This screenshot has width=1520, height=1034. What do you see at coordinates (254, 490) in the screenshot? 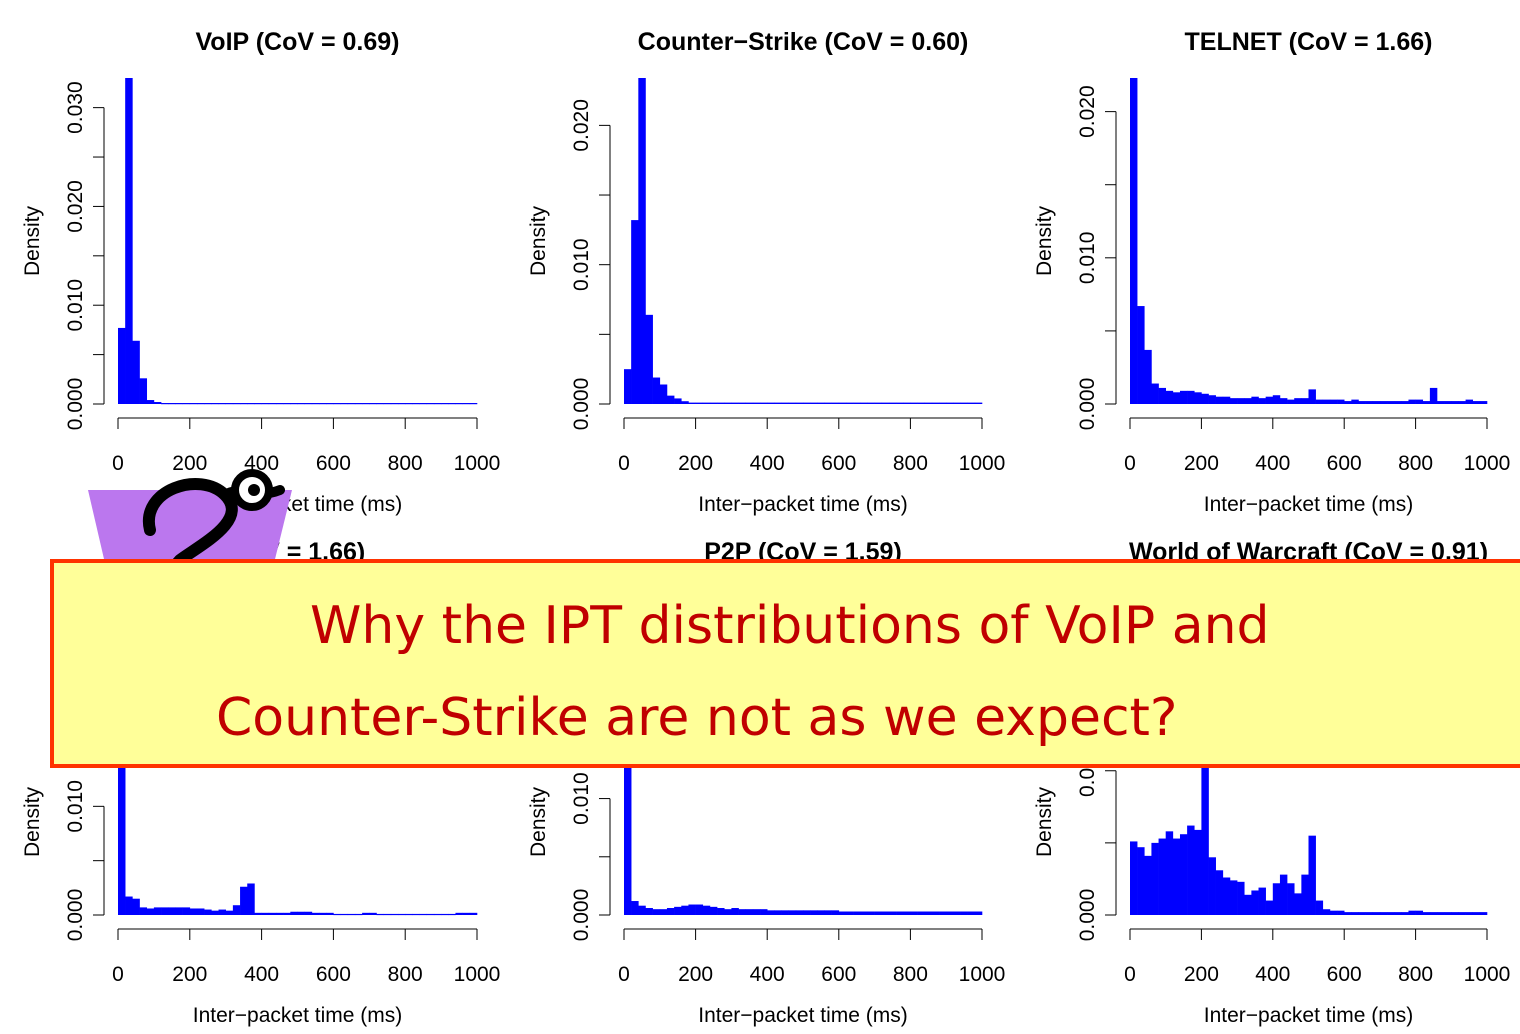
I see `icon-pupil` at bounding box center [254, 490].